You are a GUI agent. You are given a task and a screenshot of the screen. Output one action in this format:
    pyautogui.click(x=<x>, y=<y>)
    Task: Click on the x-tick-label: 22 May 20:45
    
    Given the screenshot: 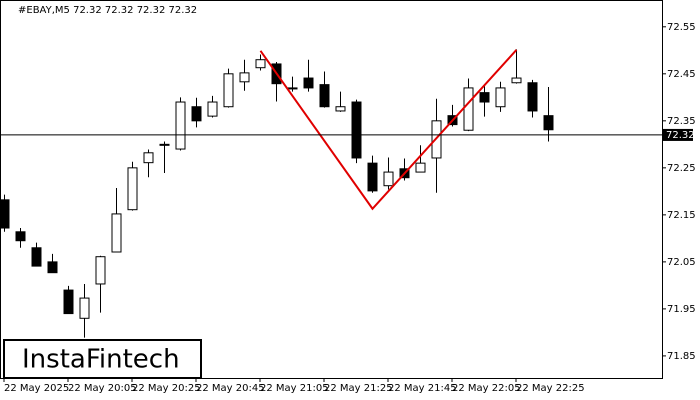 What is the action you would take?
    pyautogui.click(x=230, y=388)
    